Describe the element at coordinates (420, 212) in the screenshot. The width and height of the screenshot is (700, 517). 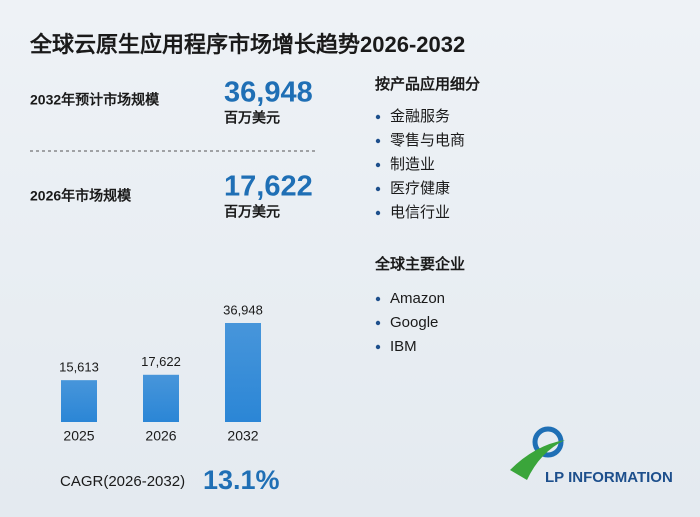
I see `list-item: 电信行业` at that location.